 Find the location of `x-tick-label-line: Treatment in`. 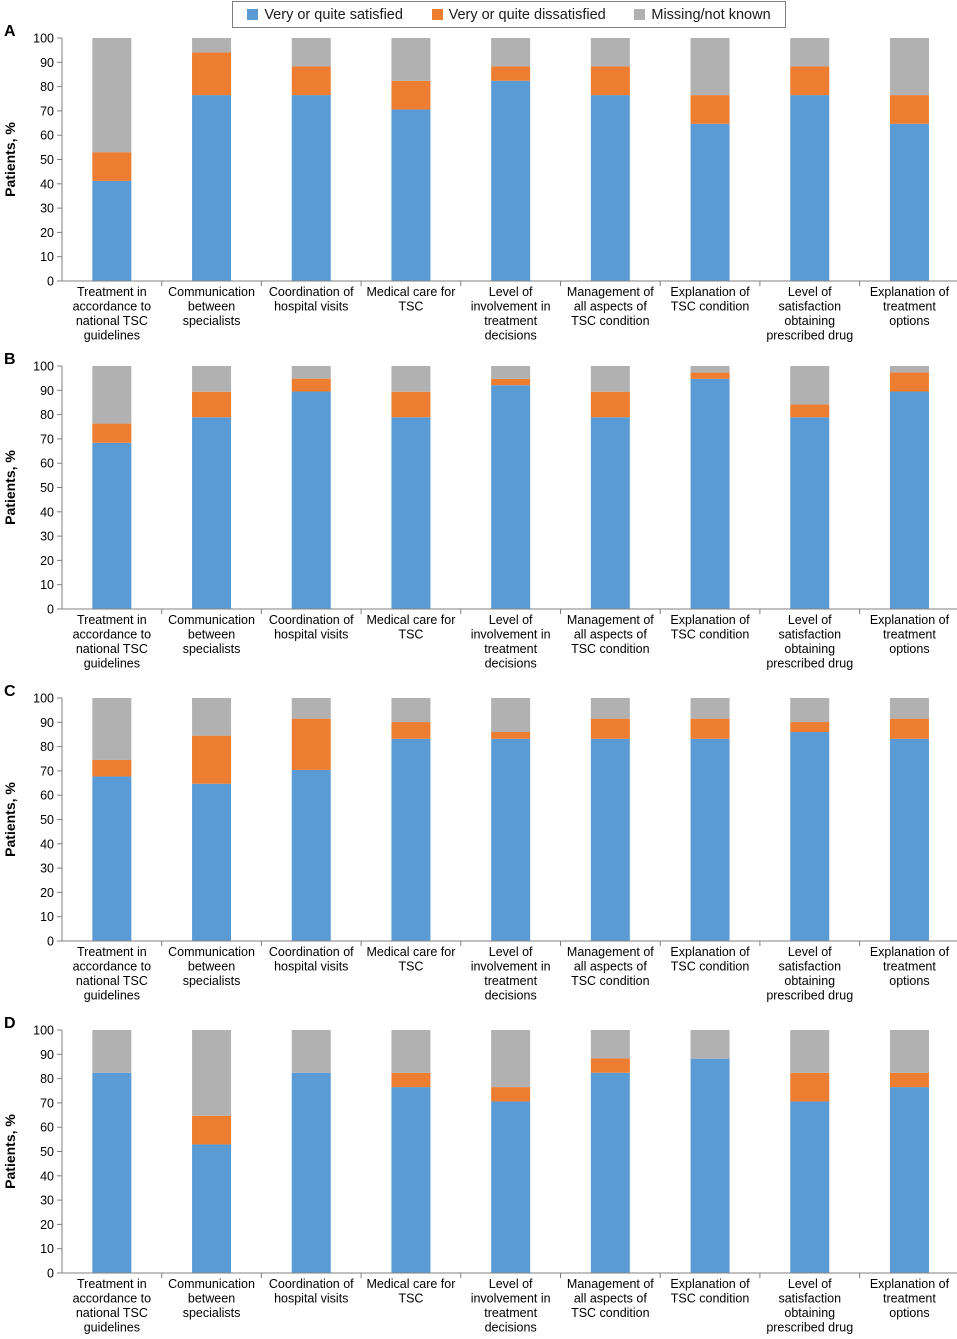

x-tick-label-line: Treatment in is located at coordinates (112, 1284).